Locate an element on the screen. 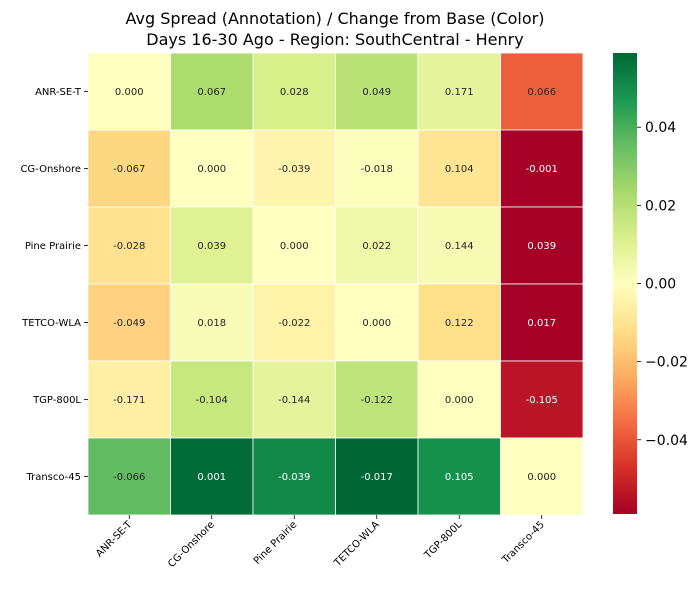 The width and height of the screenshot is (699, 589). colorbar-tick-label: 0.00 is located at coordinates (660, 285).